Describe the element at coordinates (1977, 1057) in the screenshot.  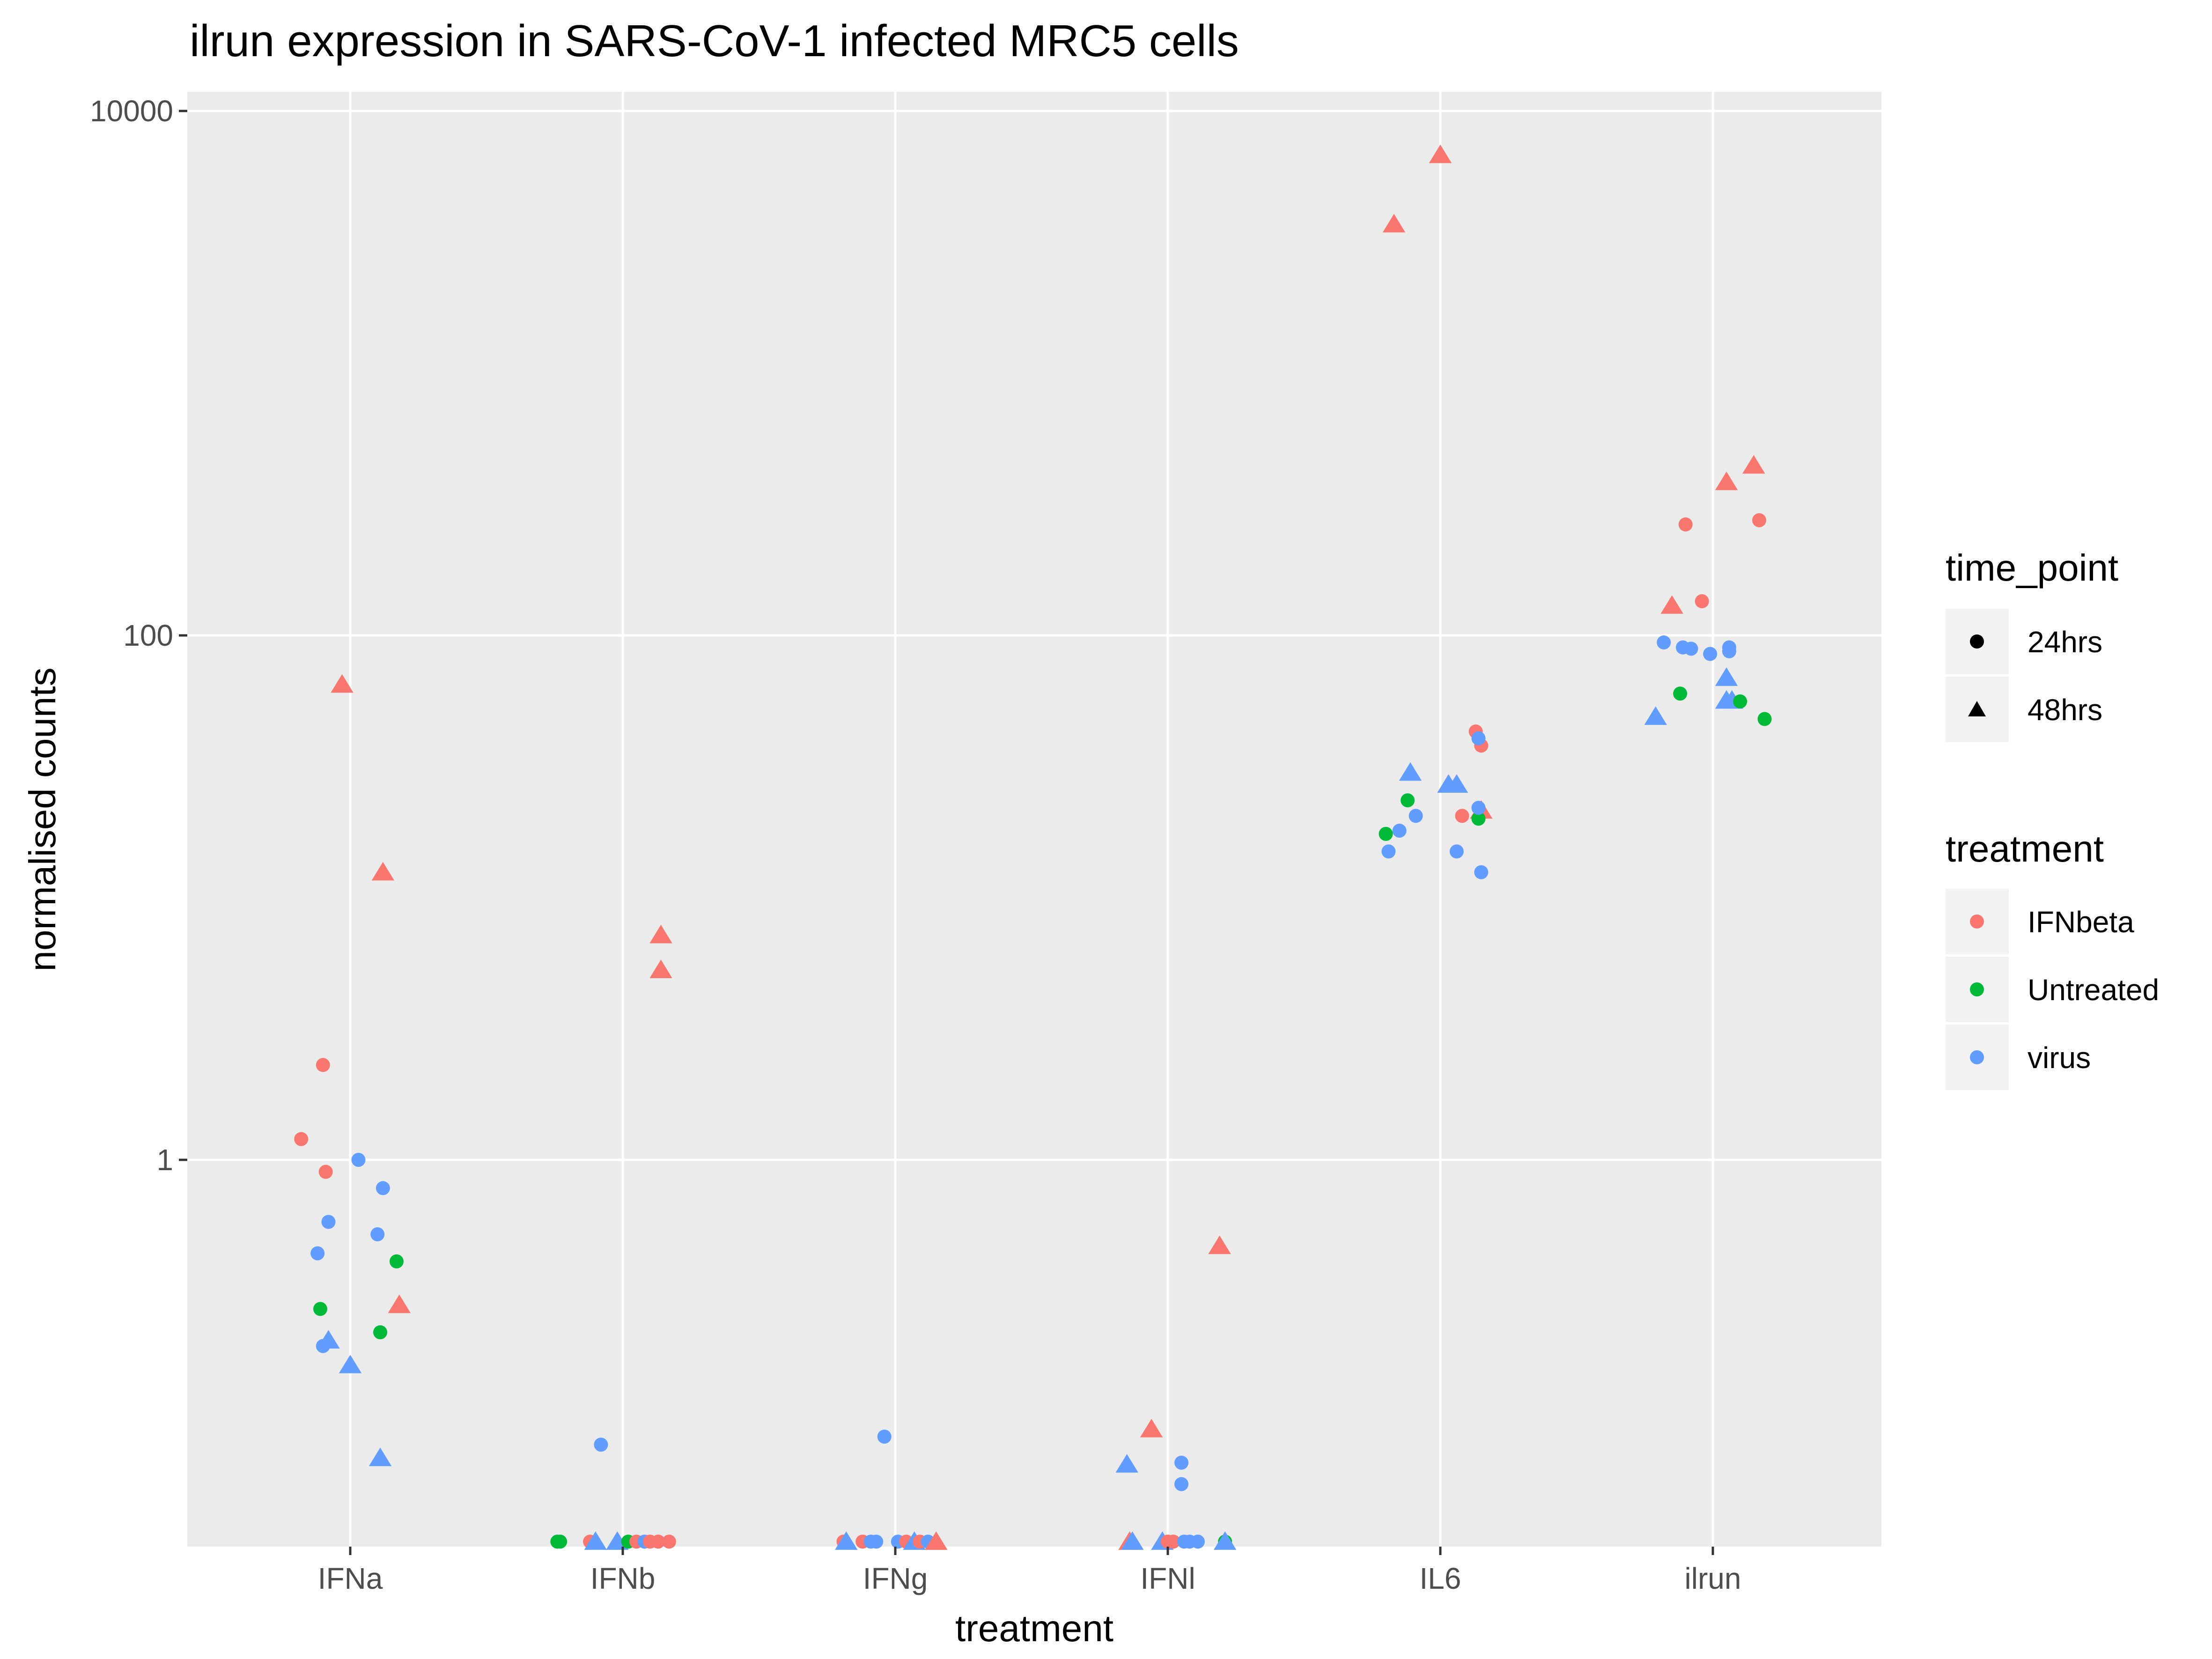
I see `legend-key-virus` at that location.